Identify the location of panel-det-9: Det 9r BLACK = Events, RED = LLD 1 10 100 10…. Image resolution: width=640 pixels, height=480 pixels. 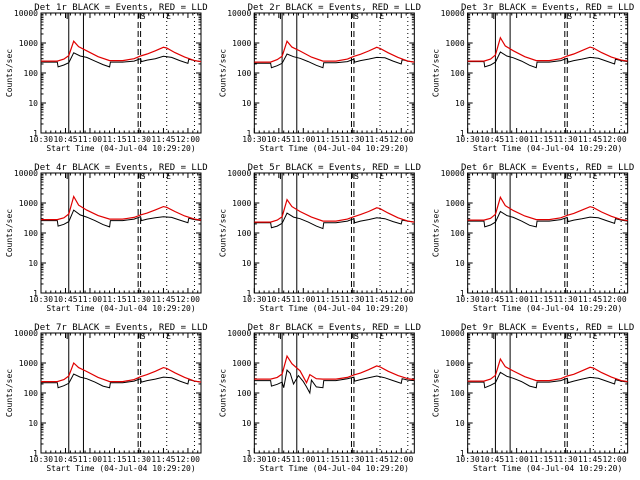
(533, 398).